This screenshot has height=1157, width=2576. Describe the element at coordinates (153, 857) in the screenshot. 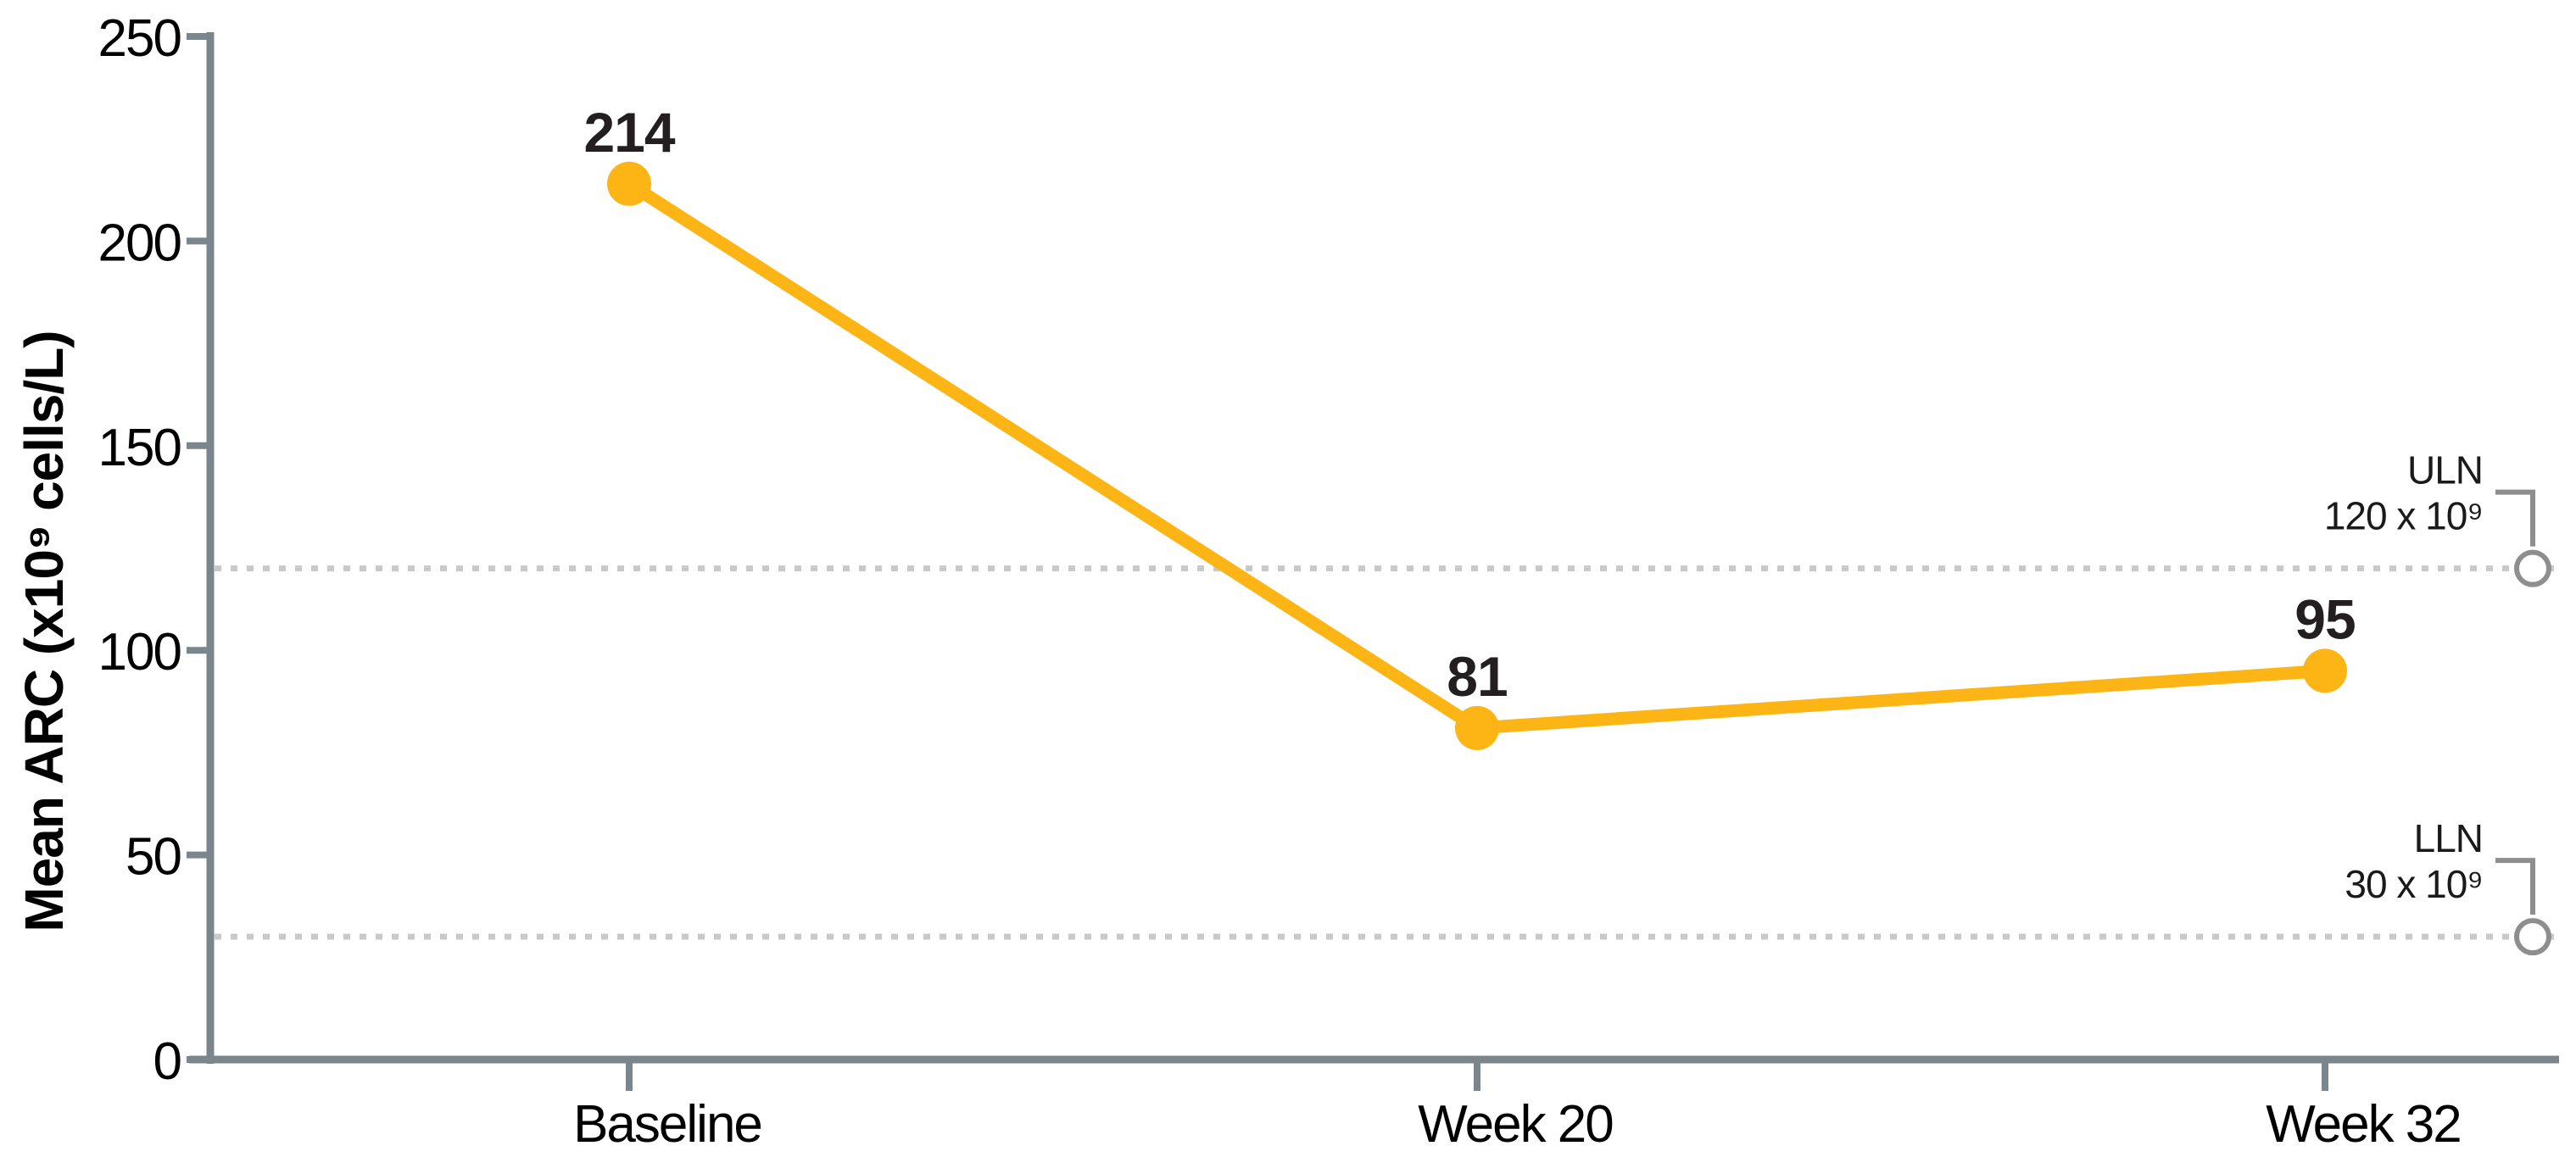

I see `y-tick-label: 50` at that location.